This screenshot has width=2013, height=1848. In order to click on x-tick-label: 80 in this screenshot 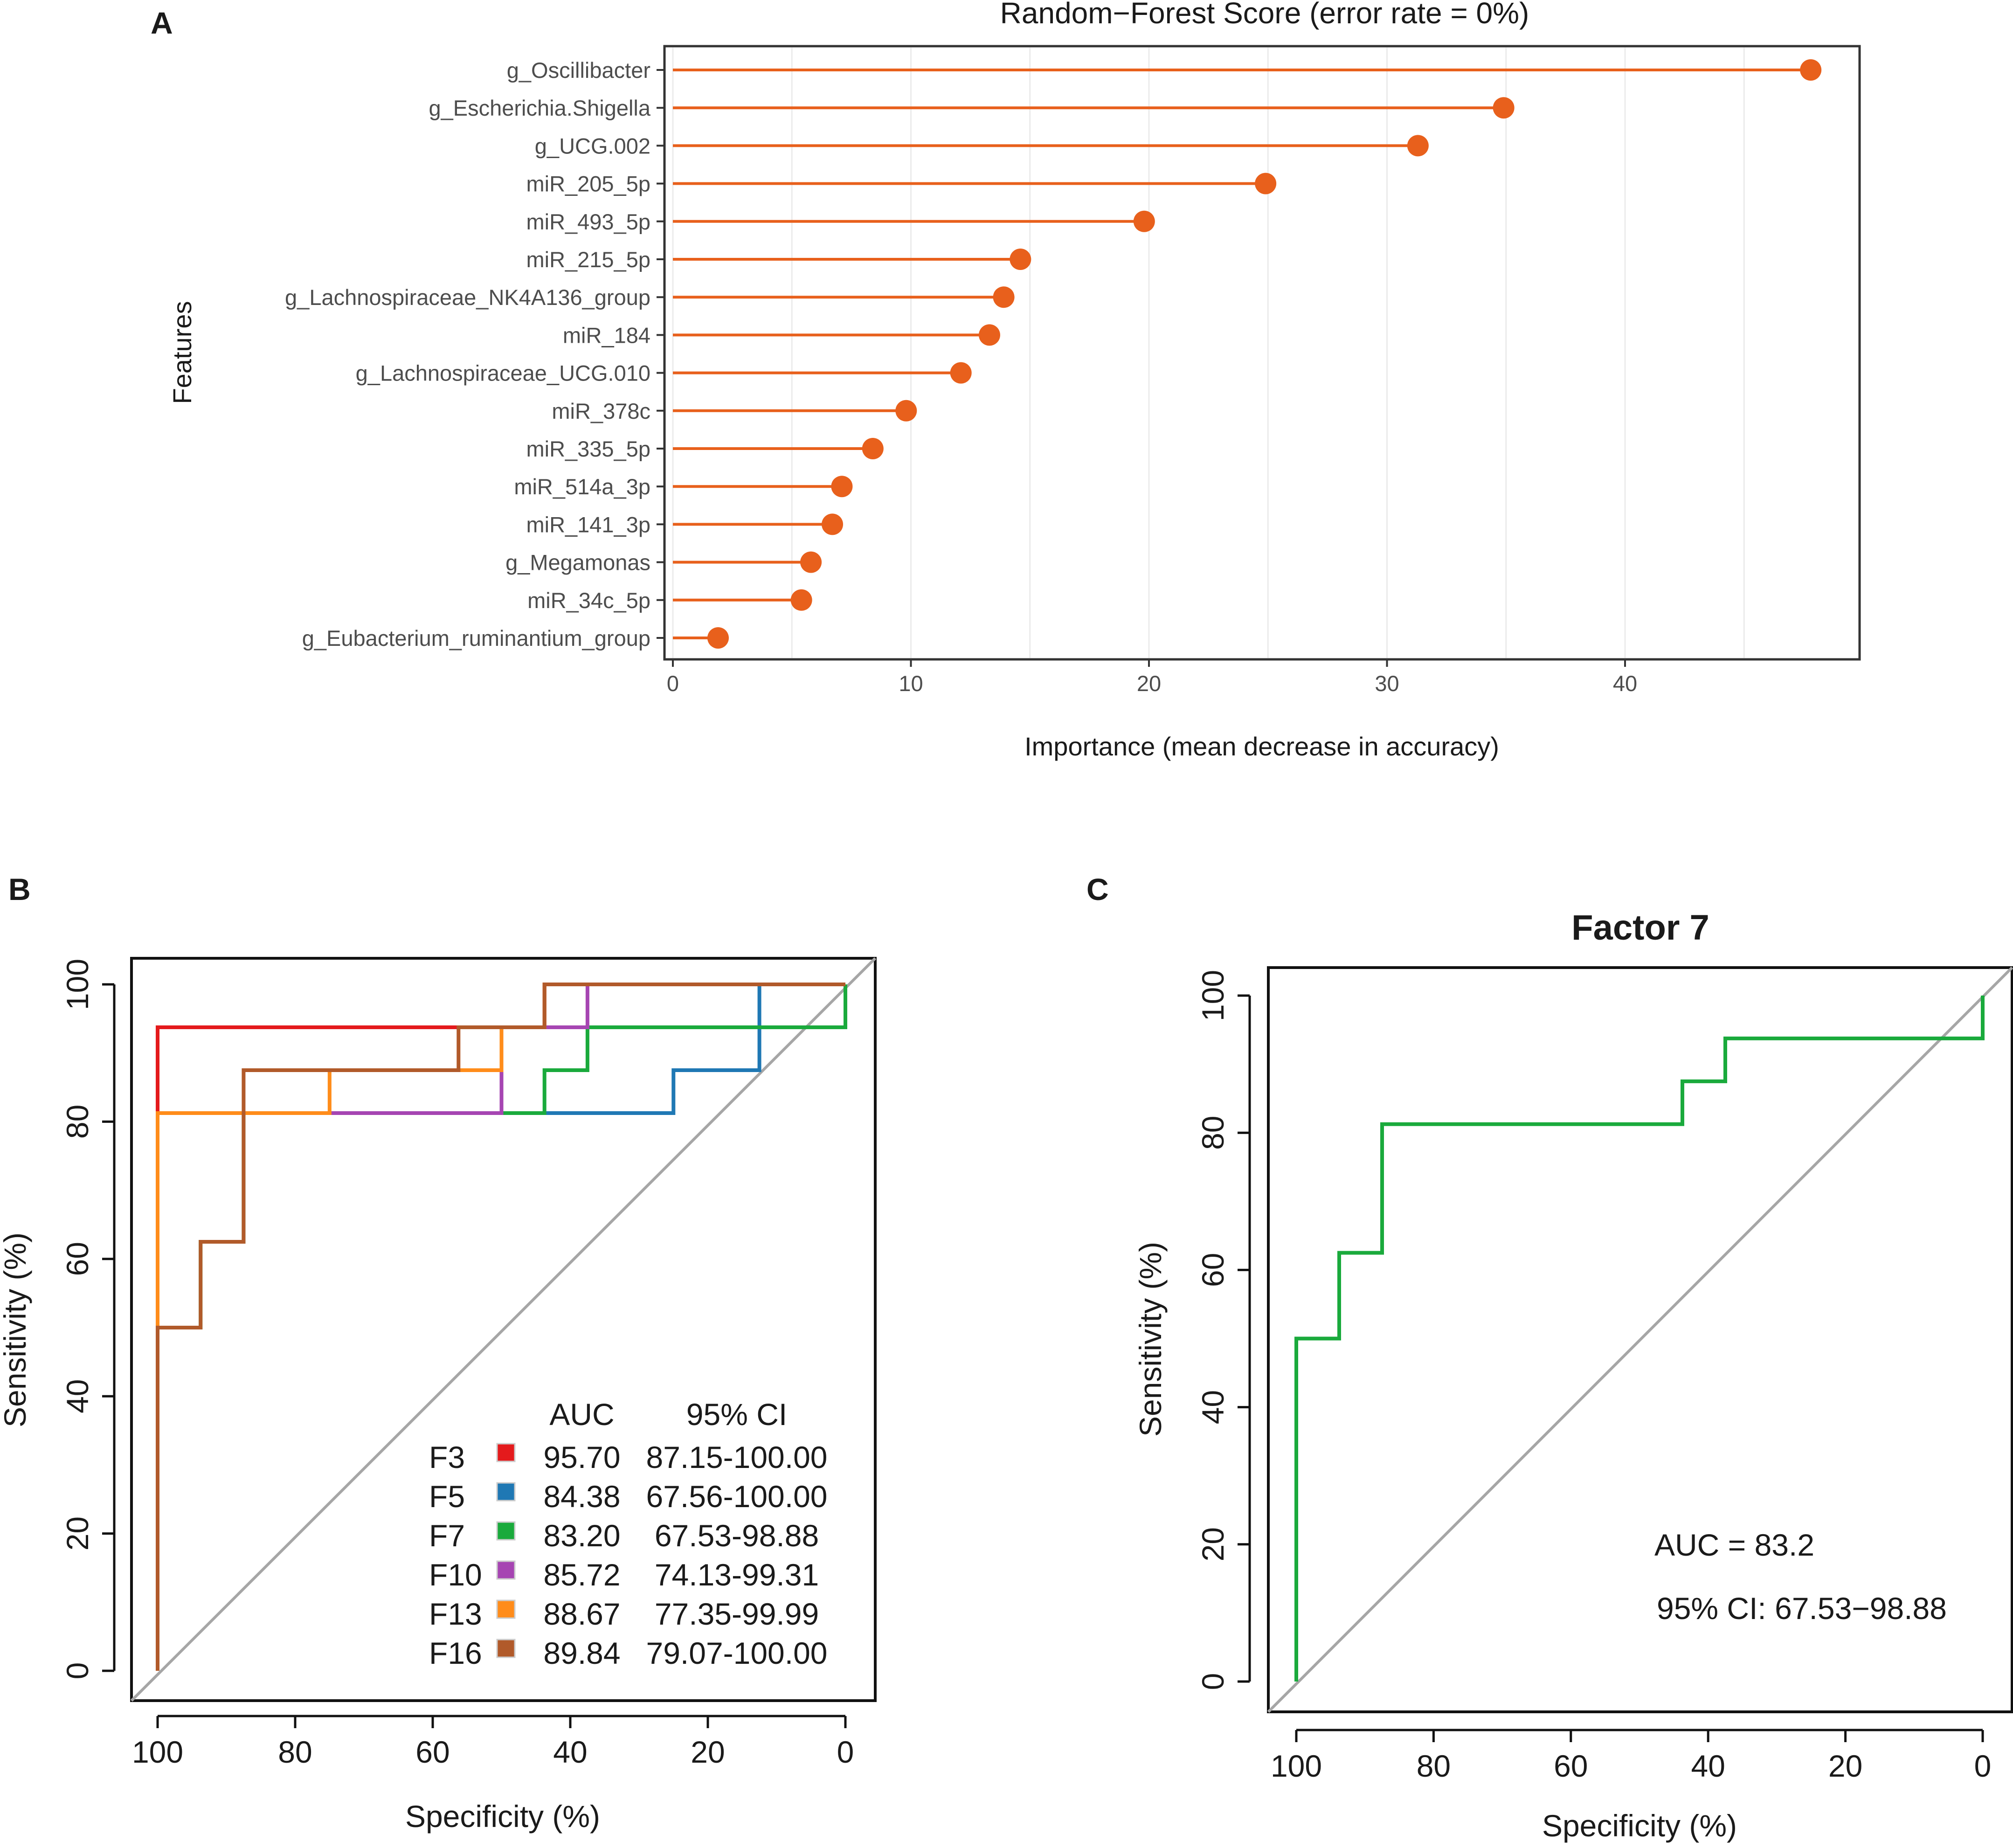, I will do `click(1434, 1766)`.